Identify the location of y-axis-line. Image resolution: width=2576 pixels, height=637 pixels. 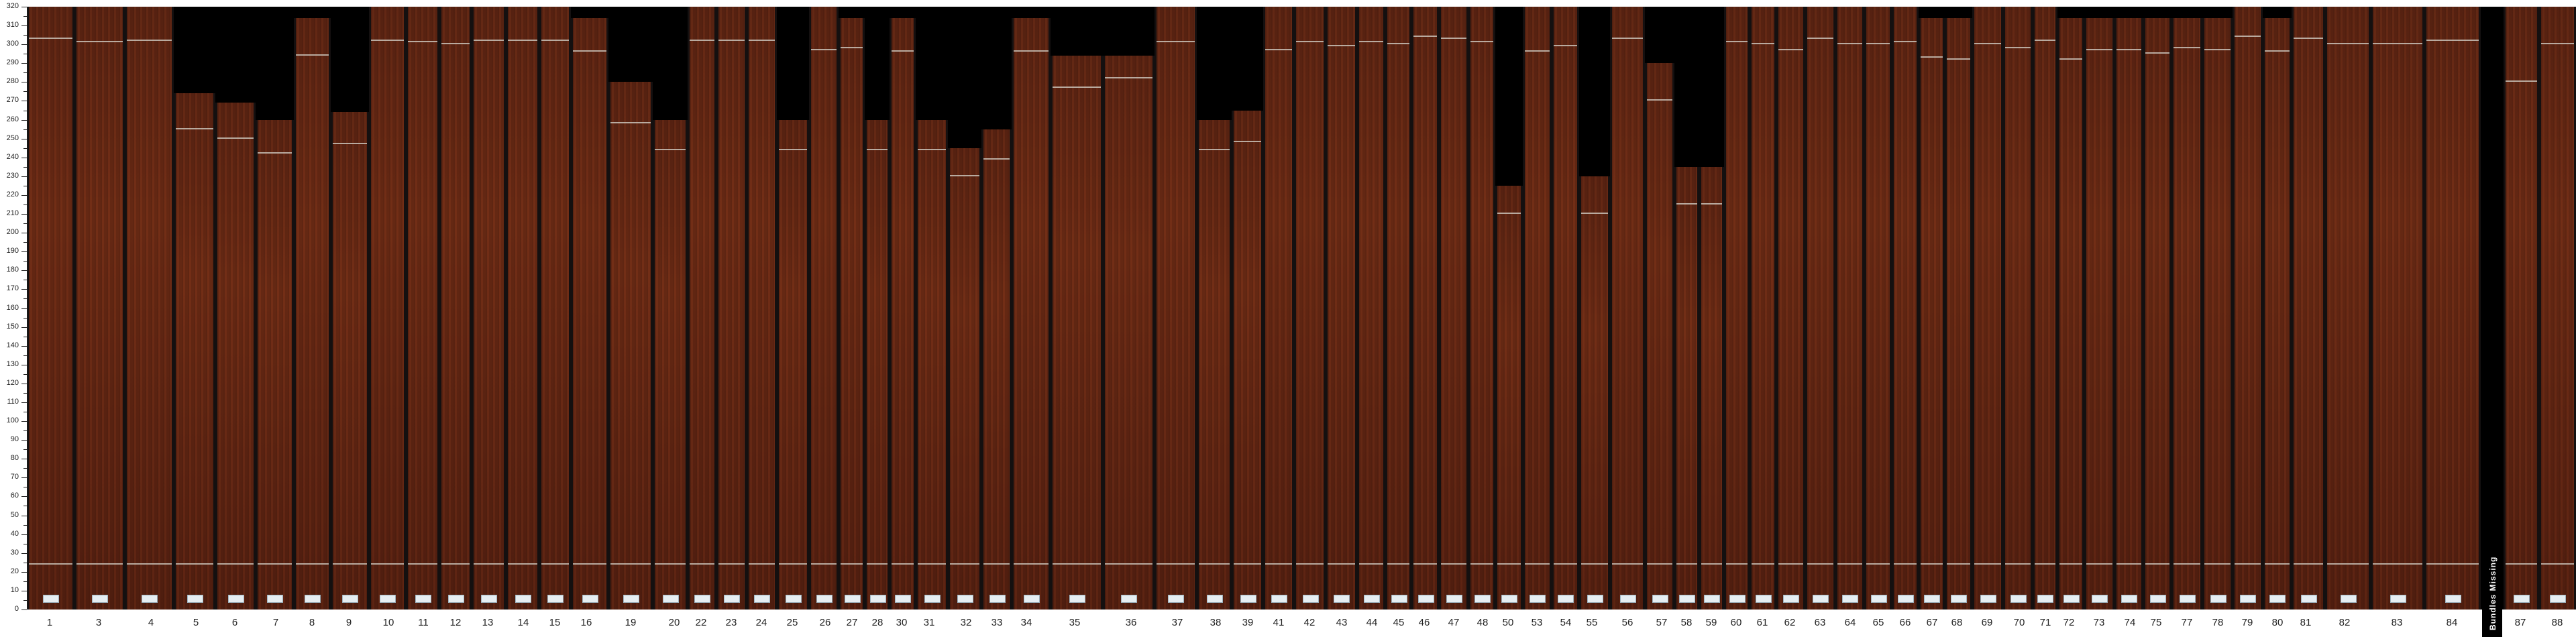
(27, 308).